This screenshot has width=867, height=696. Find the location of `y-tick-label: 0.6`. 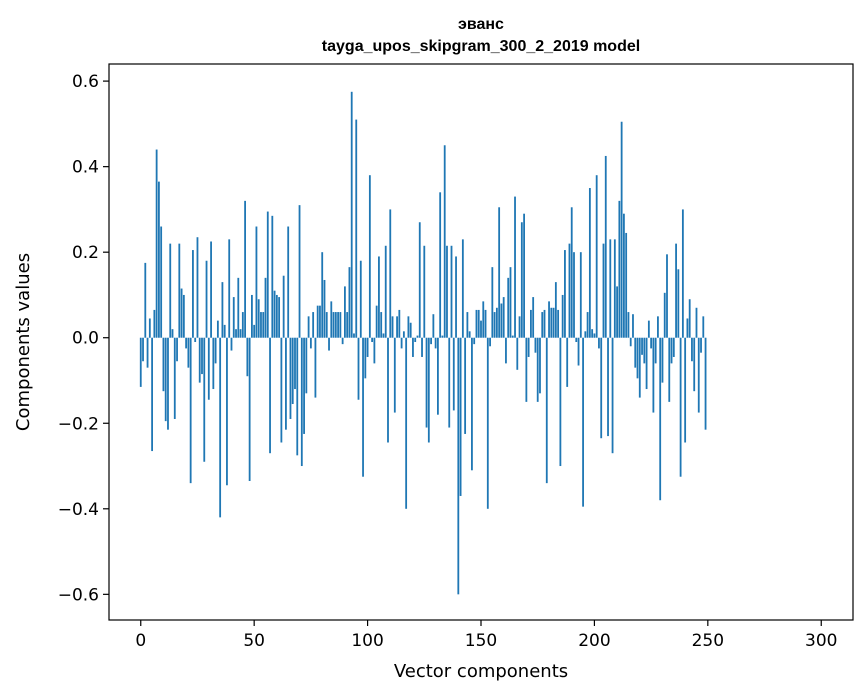

y-tick-label: 0.6 is located at coordinates (85, 82).